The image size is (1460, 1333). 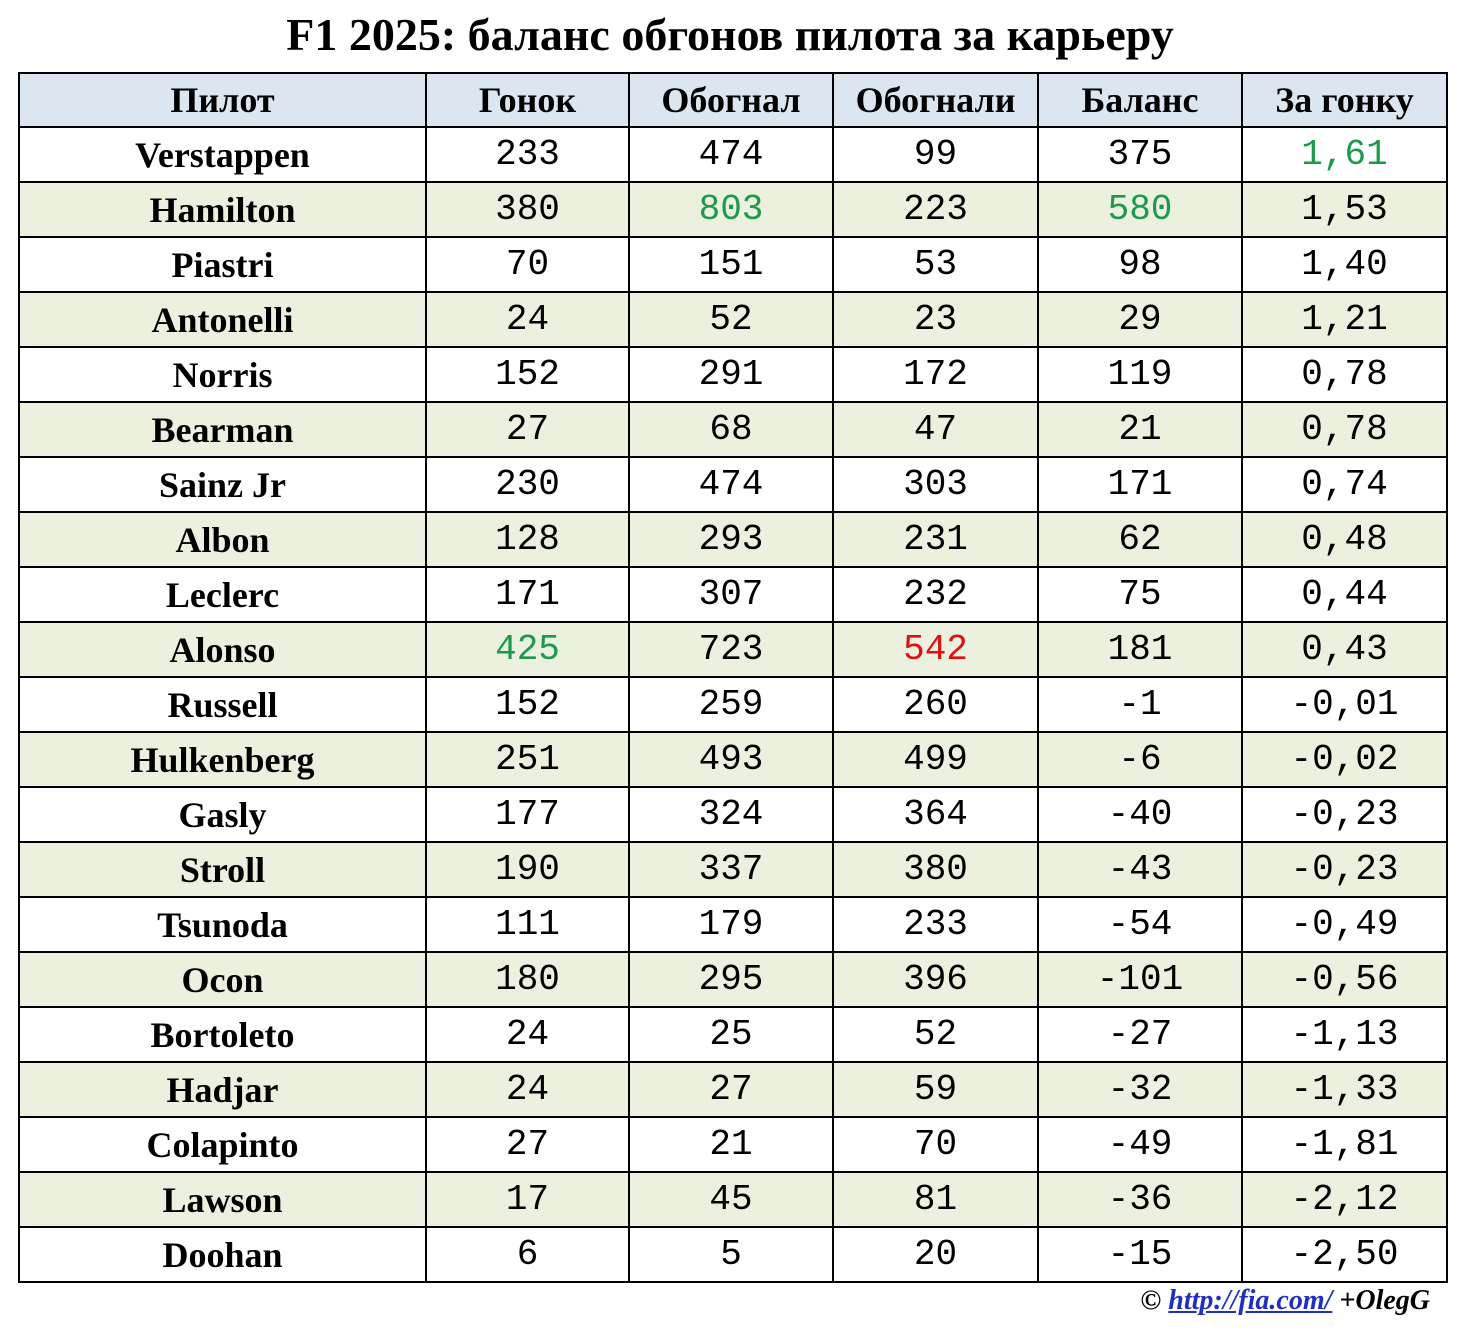 I want to click on cell: 68, so click(x=731, y=429).